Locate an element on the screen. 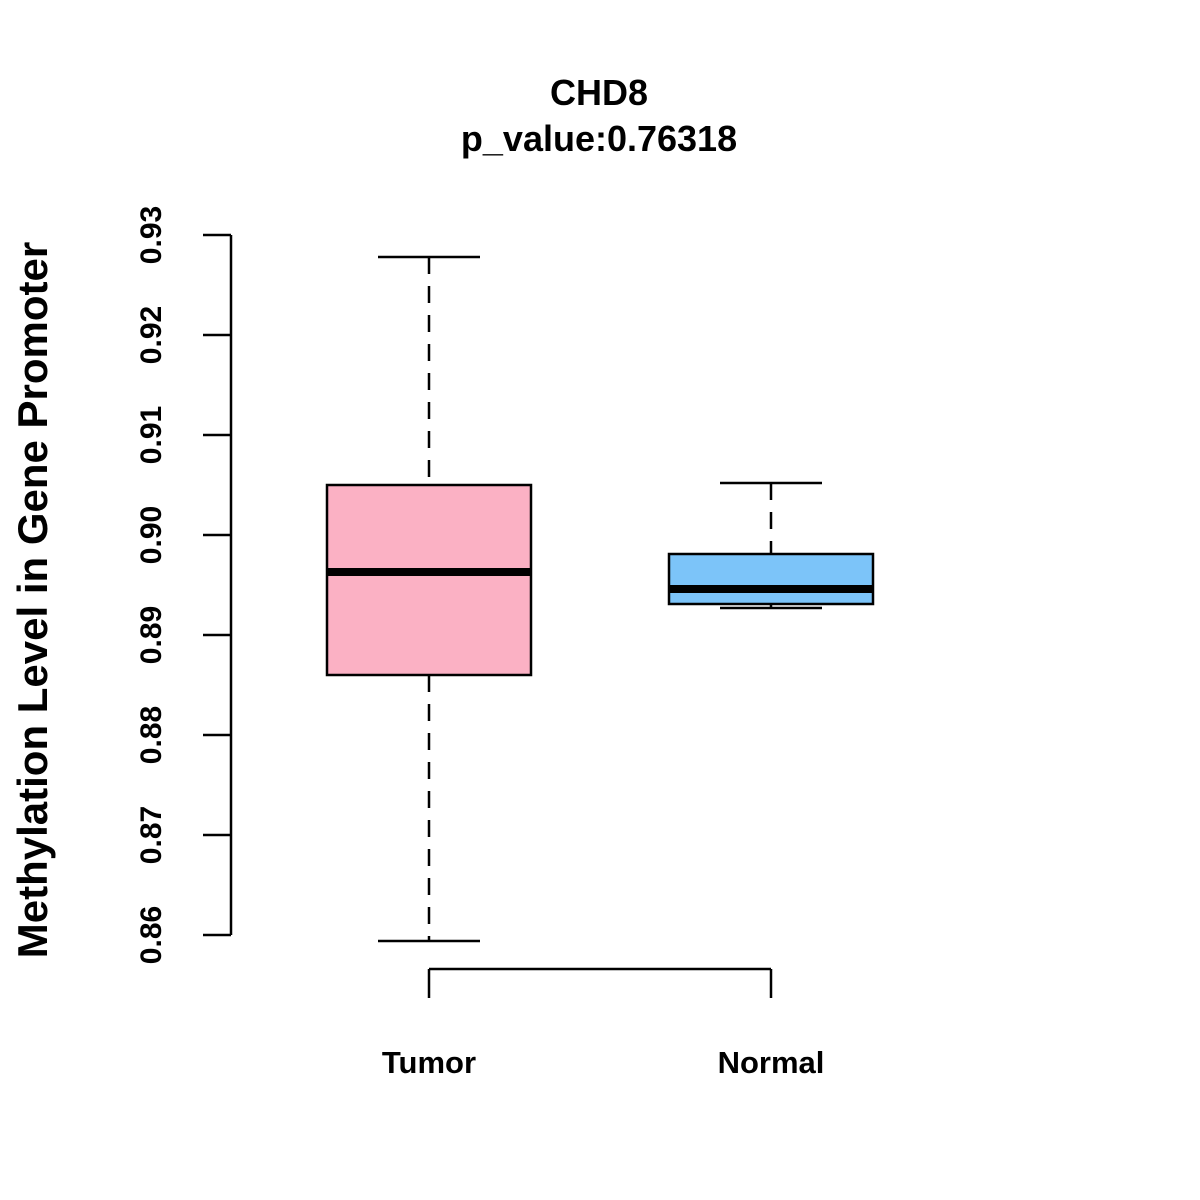  chart-title: CHD8 is located at coordinates (599, 92).